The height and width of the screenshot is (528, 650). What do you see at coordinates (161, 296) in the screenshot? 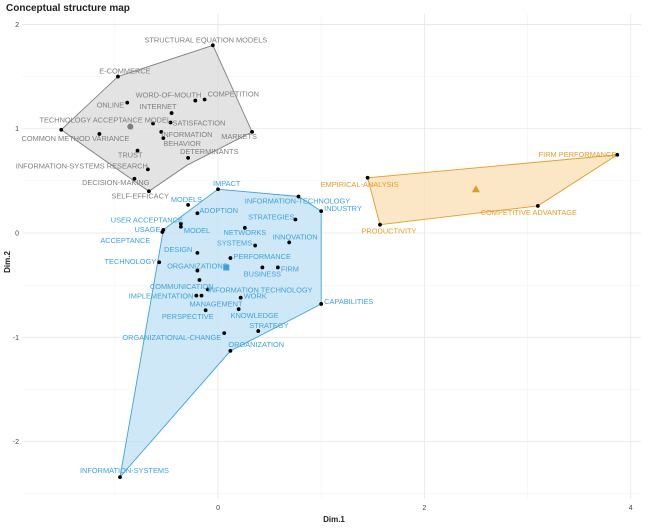
I see `point-label: IMPLEMENTATION` at bounding box center [161, 296].